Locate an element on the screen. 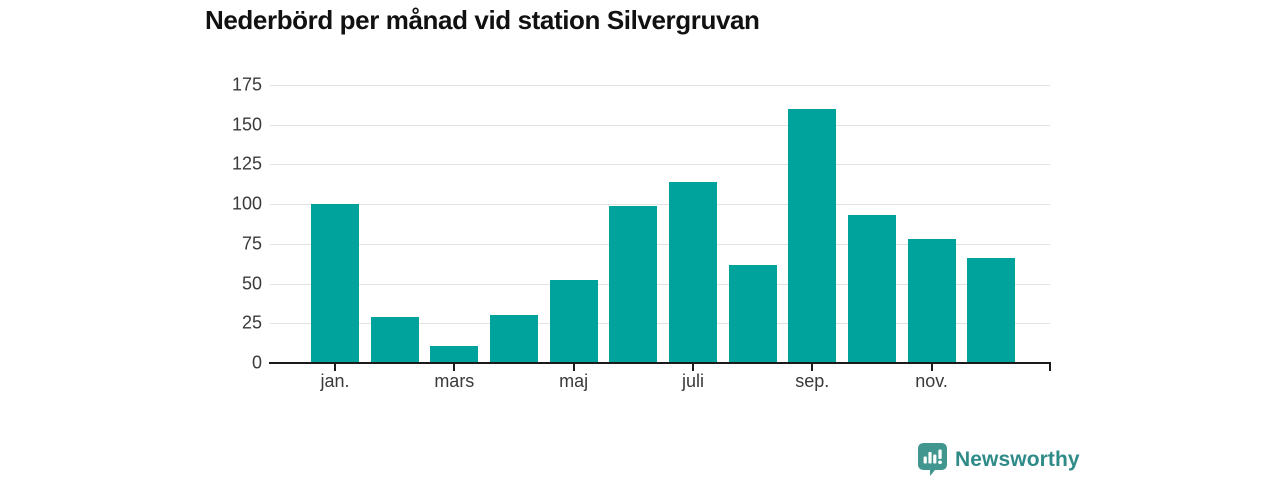 This screenshot has height=480, width=1280. newsworthy-chart-bubble-icon is located at coordinates (932, 459).